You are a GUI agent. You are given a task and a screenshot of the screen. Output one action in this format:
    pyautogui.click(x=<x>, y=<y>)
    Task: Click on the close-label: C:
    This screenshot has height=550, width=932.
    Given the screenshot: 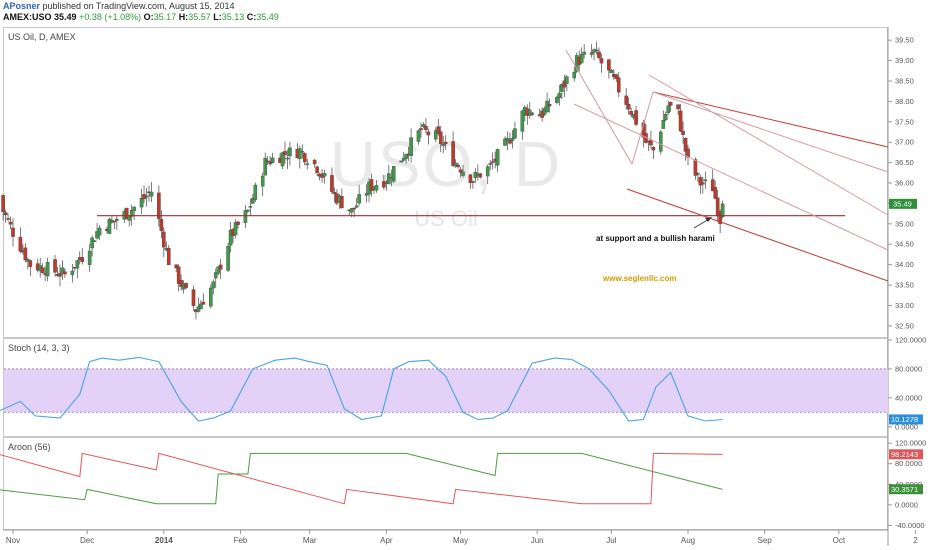 What is the action you would take?
    pyautogui.click(x=251, y=17)
    